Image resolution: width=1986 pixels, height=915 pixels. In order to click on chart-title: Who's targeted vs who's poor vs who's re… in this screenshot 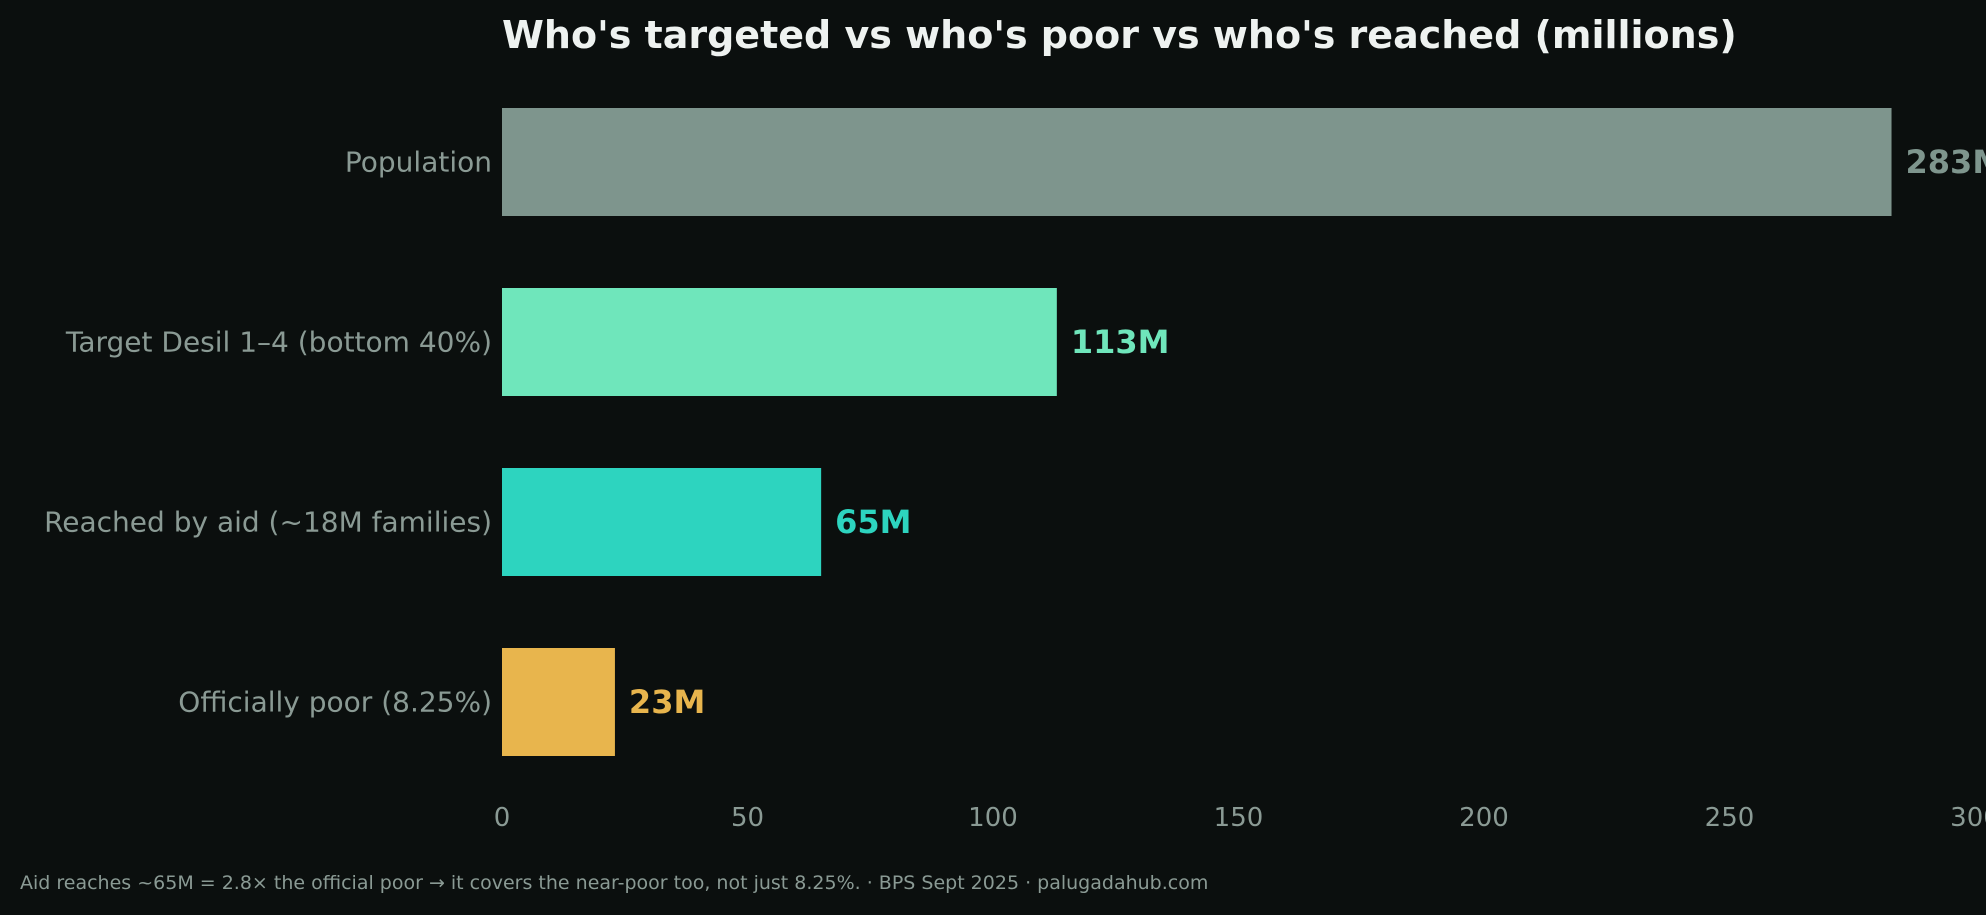, I will do `click(1119, 35)`.